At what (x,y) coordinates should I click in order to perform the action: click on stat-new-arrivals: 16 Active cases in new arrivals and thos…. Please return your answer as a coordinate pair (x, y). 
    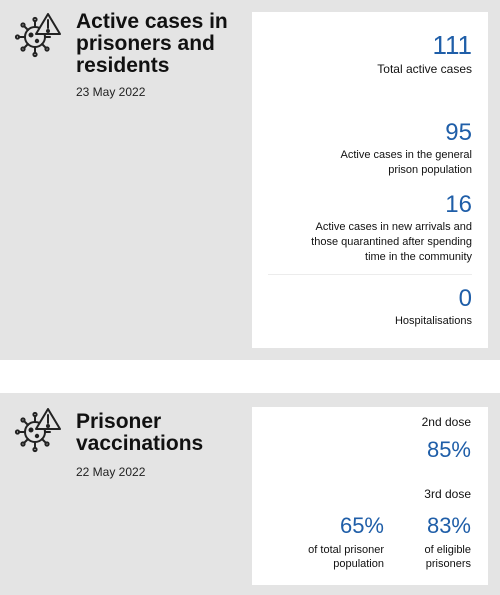
    Looking at the image, I should click on (370, 228).